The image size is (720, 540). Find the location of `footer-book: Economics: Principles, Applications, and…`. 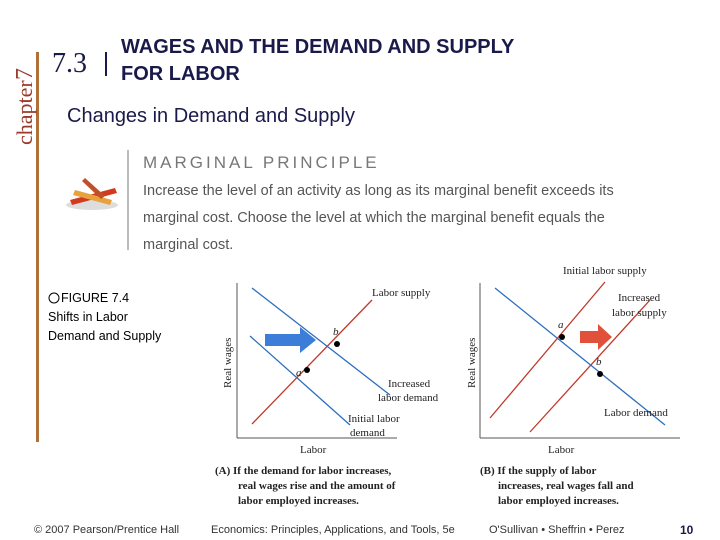

footer-book: Economics: Principles, Applications, and… is located at coordinates (333, 530).